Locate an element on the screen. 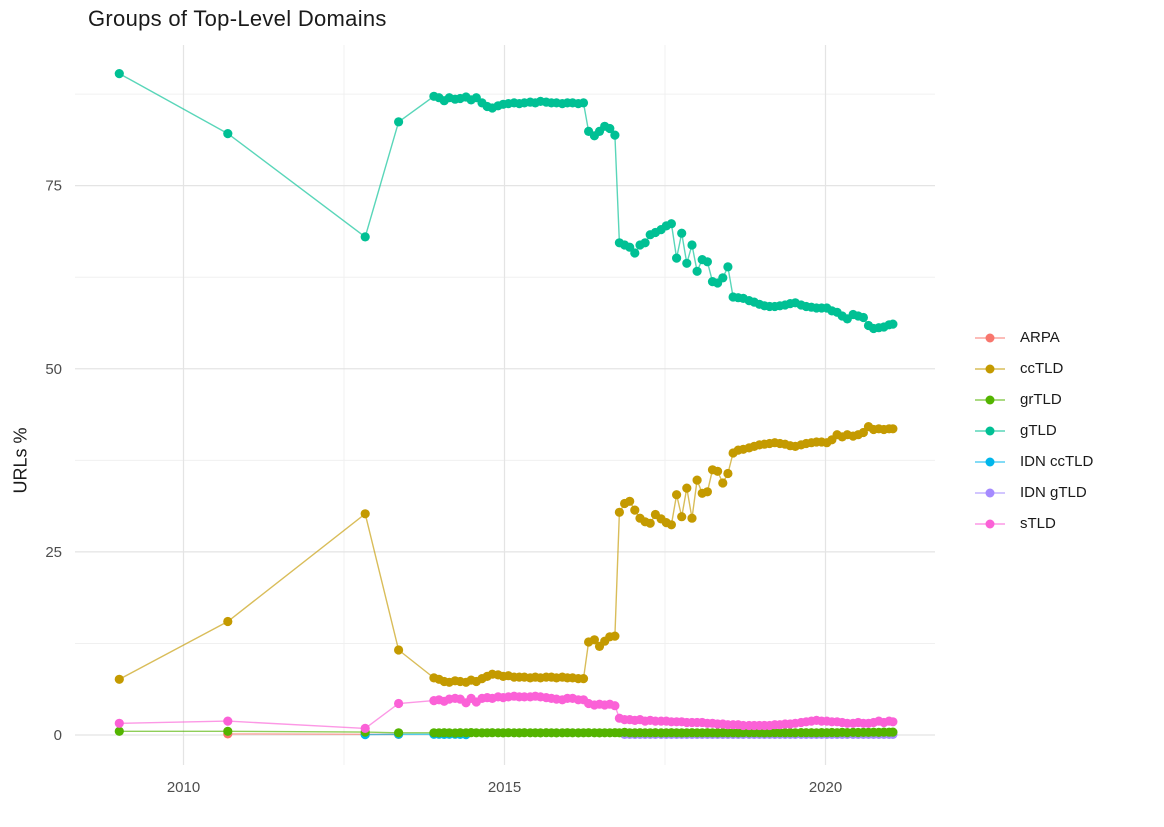 Image resolution: width=1164 pixels, height=827 pixels. legend-label: gTLD is located at coordinates (1038, 430).